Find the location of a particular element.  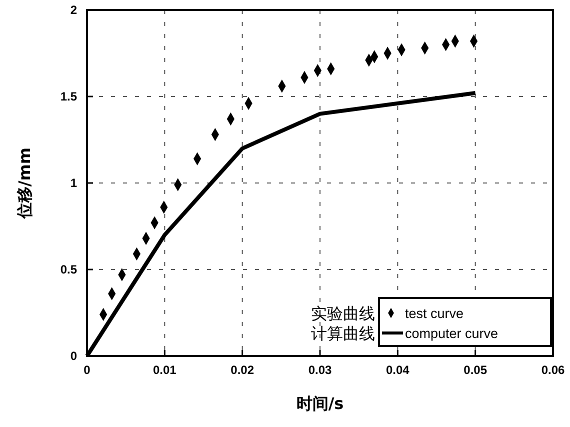

x-axis-title: 时间/s is located at coordinates (320, 403).